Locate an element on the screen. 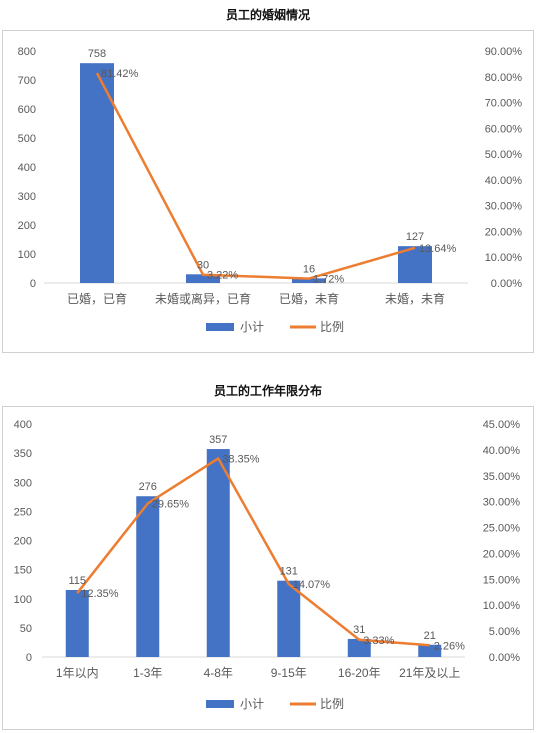 The height and width of the screenshot is (733, 536). chart-2-bar-data-label: 131 is located at coordinates (289, 572).